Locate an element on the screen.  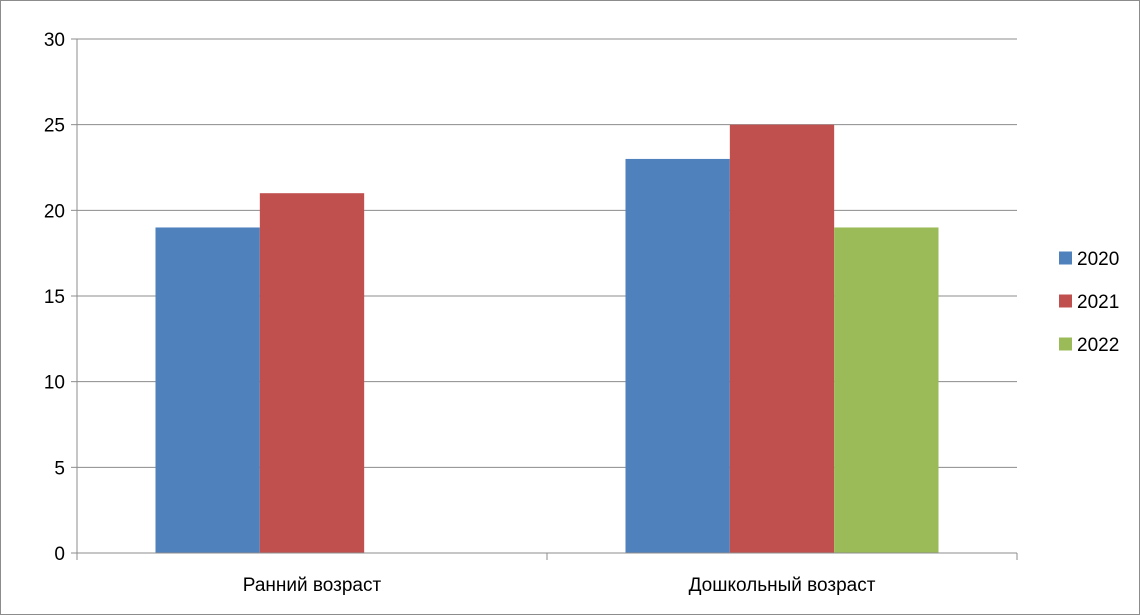
legend-label-2020: 2020 is located at coordinates (1098, 259).